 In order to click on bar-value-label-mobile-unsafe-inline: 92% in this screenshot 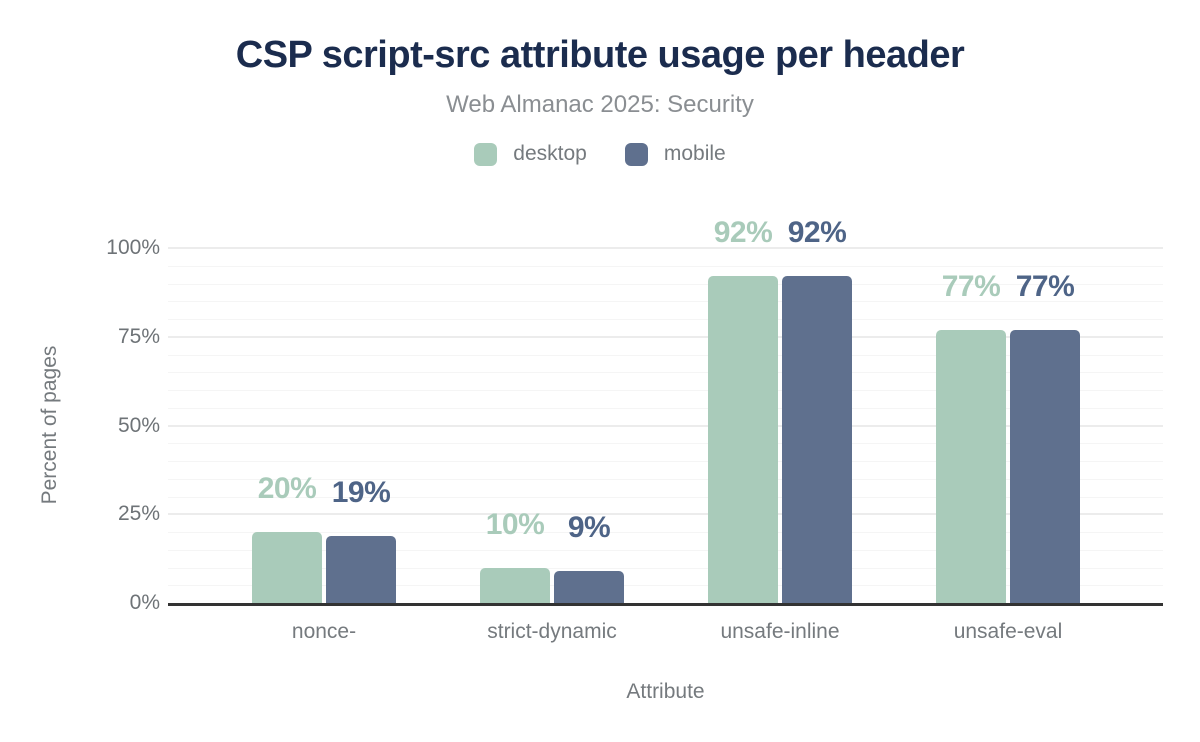, I will do `click(817, 233)`.